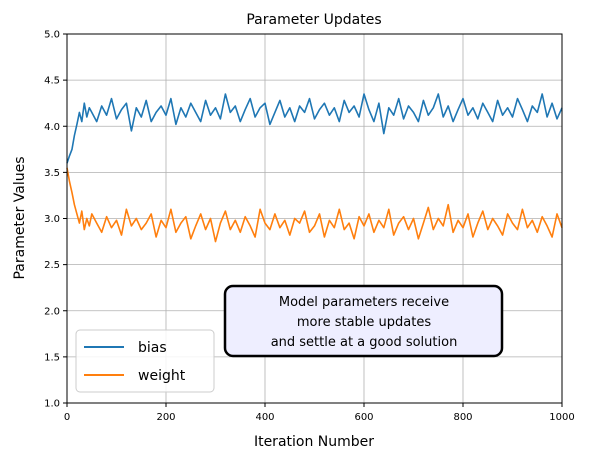 The image size is (589, 461). Describe the element at coordinates (52, 404) in the screenshot. I see `y-tick-label: 1.0` at that location.